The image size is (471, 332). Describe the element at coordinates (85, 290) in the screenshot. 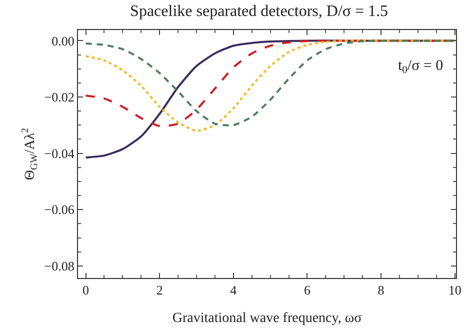

I see `x-tick-label: 0` at that location.